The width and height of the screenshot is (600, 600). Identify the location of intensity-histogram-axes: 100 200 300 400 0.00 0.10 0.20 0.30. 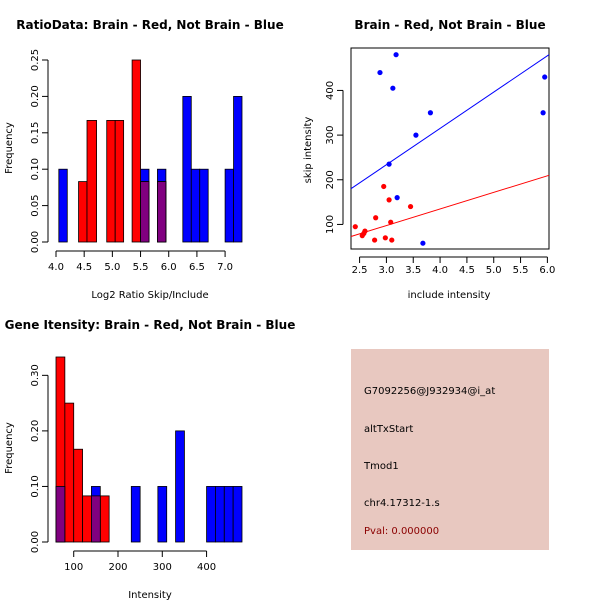
(123, 468).